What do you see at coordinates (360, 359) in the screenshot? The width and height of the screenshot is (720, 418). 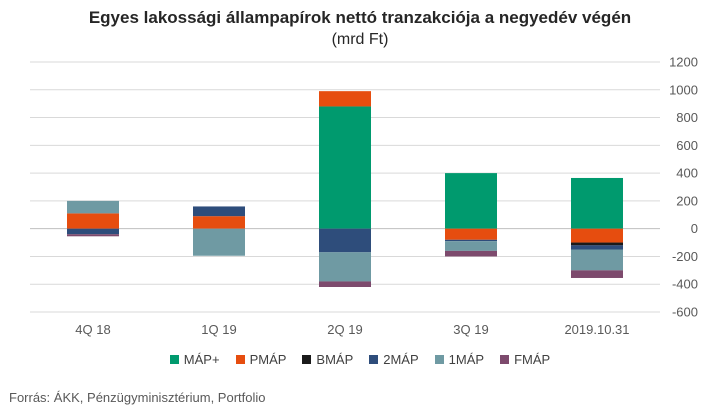 I see `legend: MÁP+ PMÁP BMÁP 2MÁP 1MÁP FMÁP` at bounding box center [360, 359].